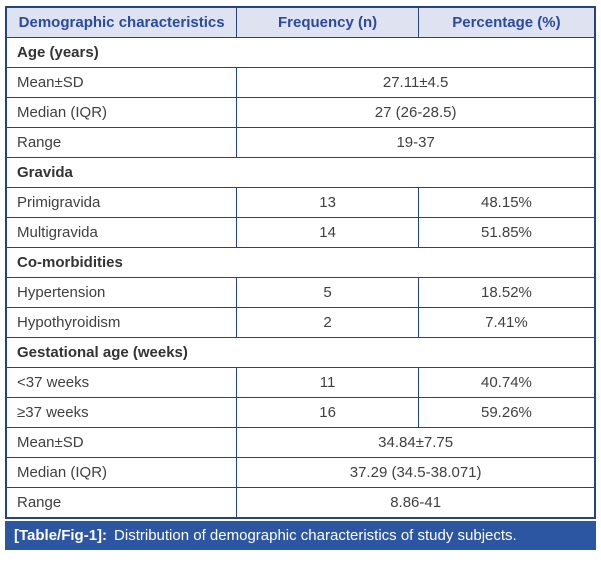 The width and height of the screenshot is (601, 564). I want to click on table-row: Hypertension 5 18.52%, so click(300, 292).